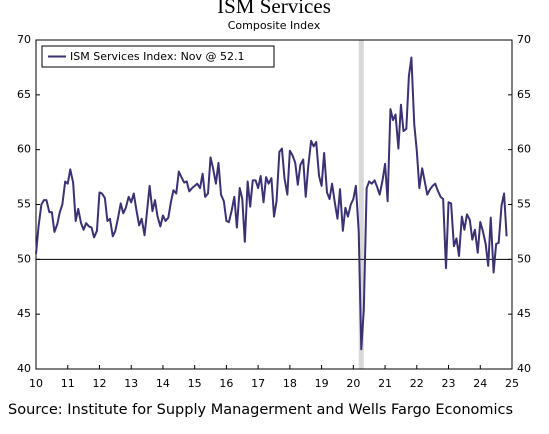  I want to click on x-tick-label: 20, so click(353, 383).